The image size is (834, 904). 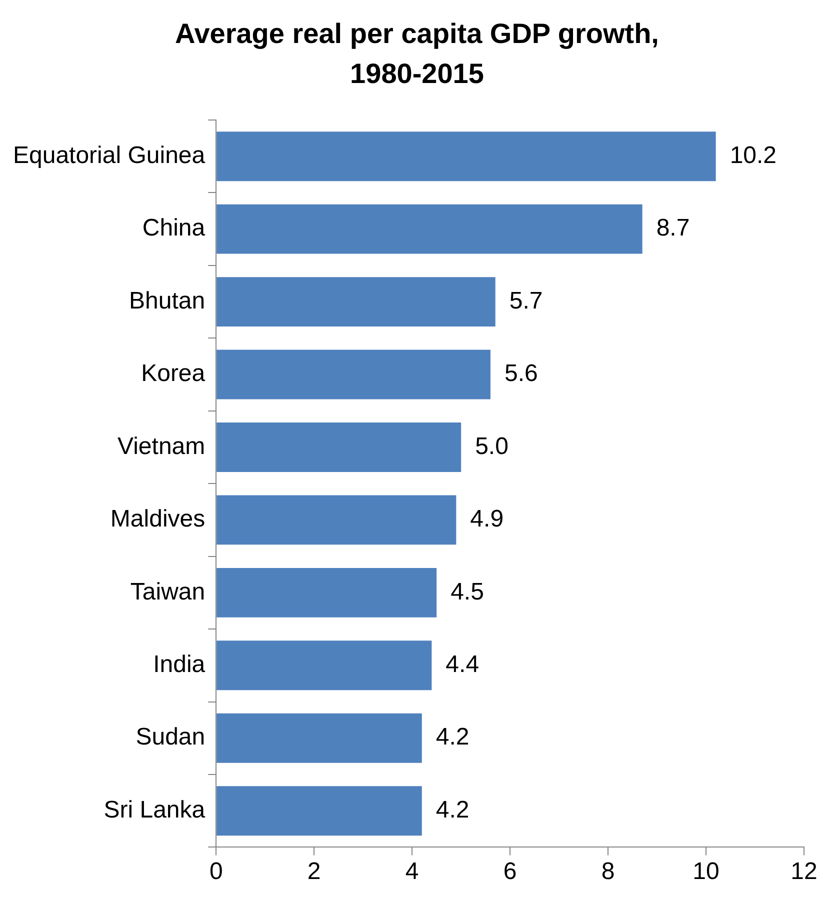 What do you see at coordinates (314, 872) in the screenshot?
I see `x-tick-label: 2` at bounding box center [314, 872].